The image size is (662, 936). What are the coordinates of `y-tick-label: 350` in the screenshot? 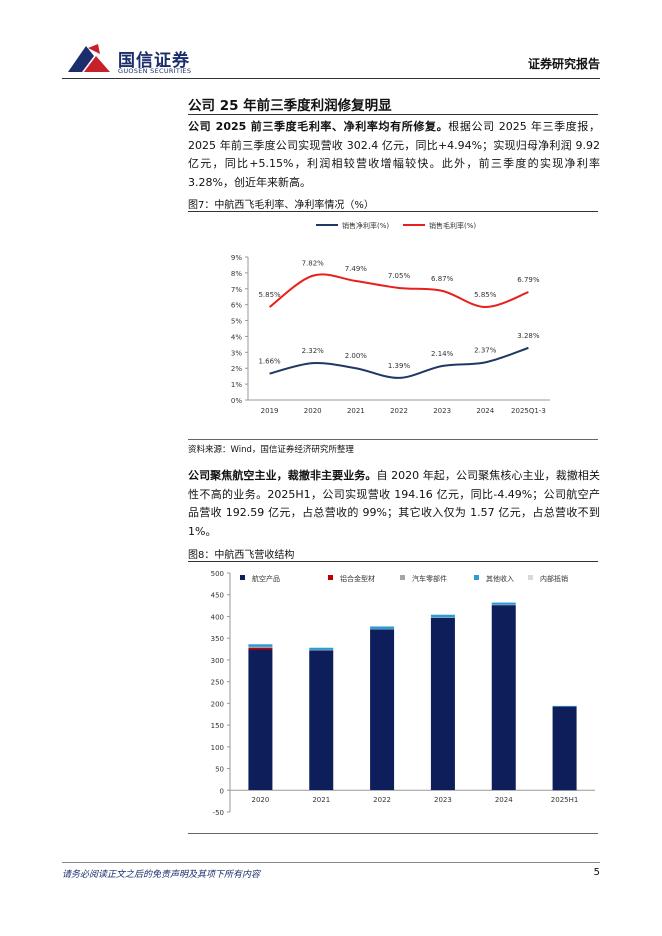 It's located at (217, 639).